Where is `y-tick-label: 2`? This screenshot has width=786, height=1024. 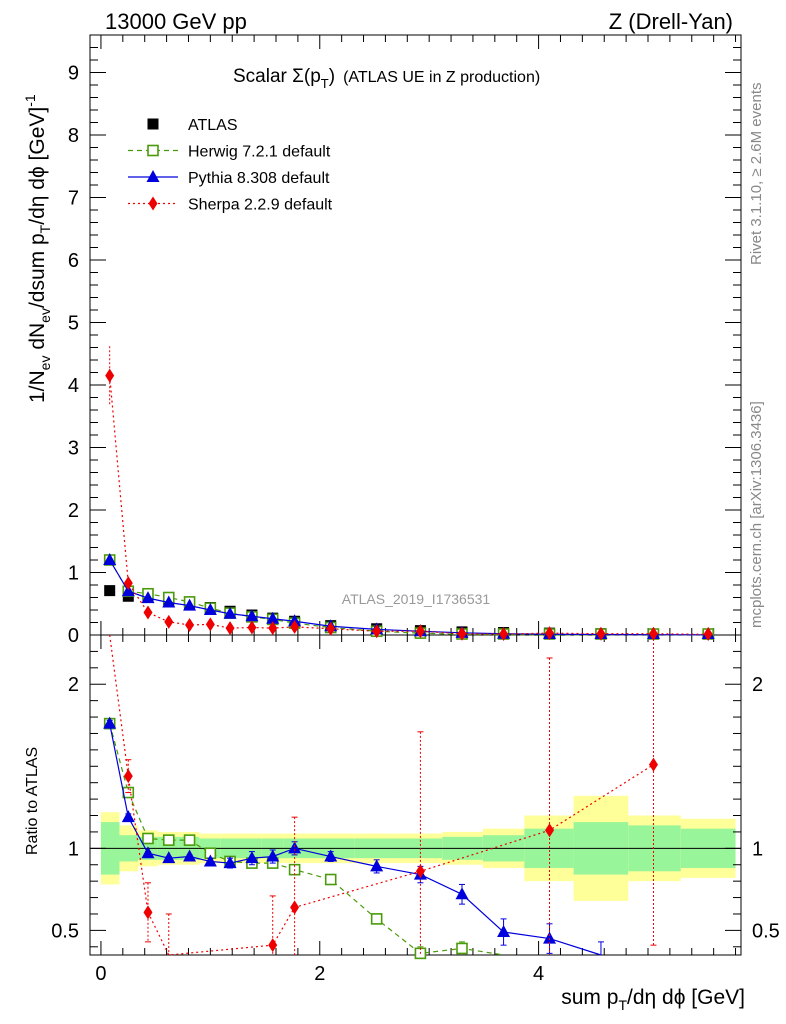
y-tick-label: 2 is located at coordinates (73, 511).